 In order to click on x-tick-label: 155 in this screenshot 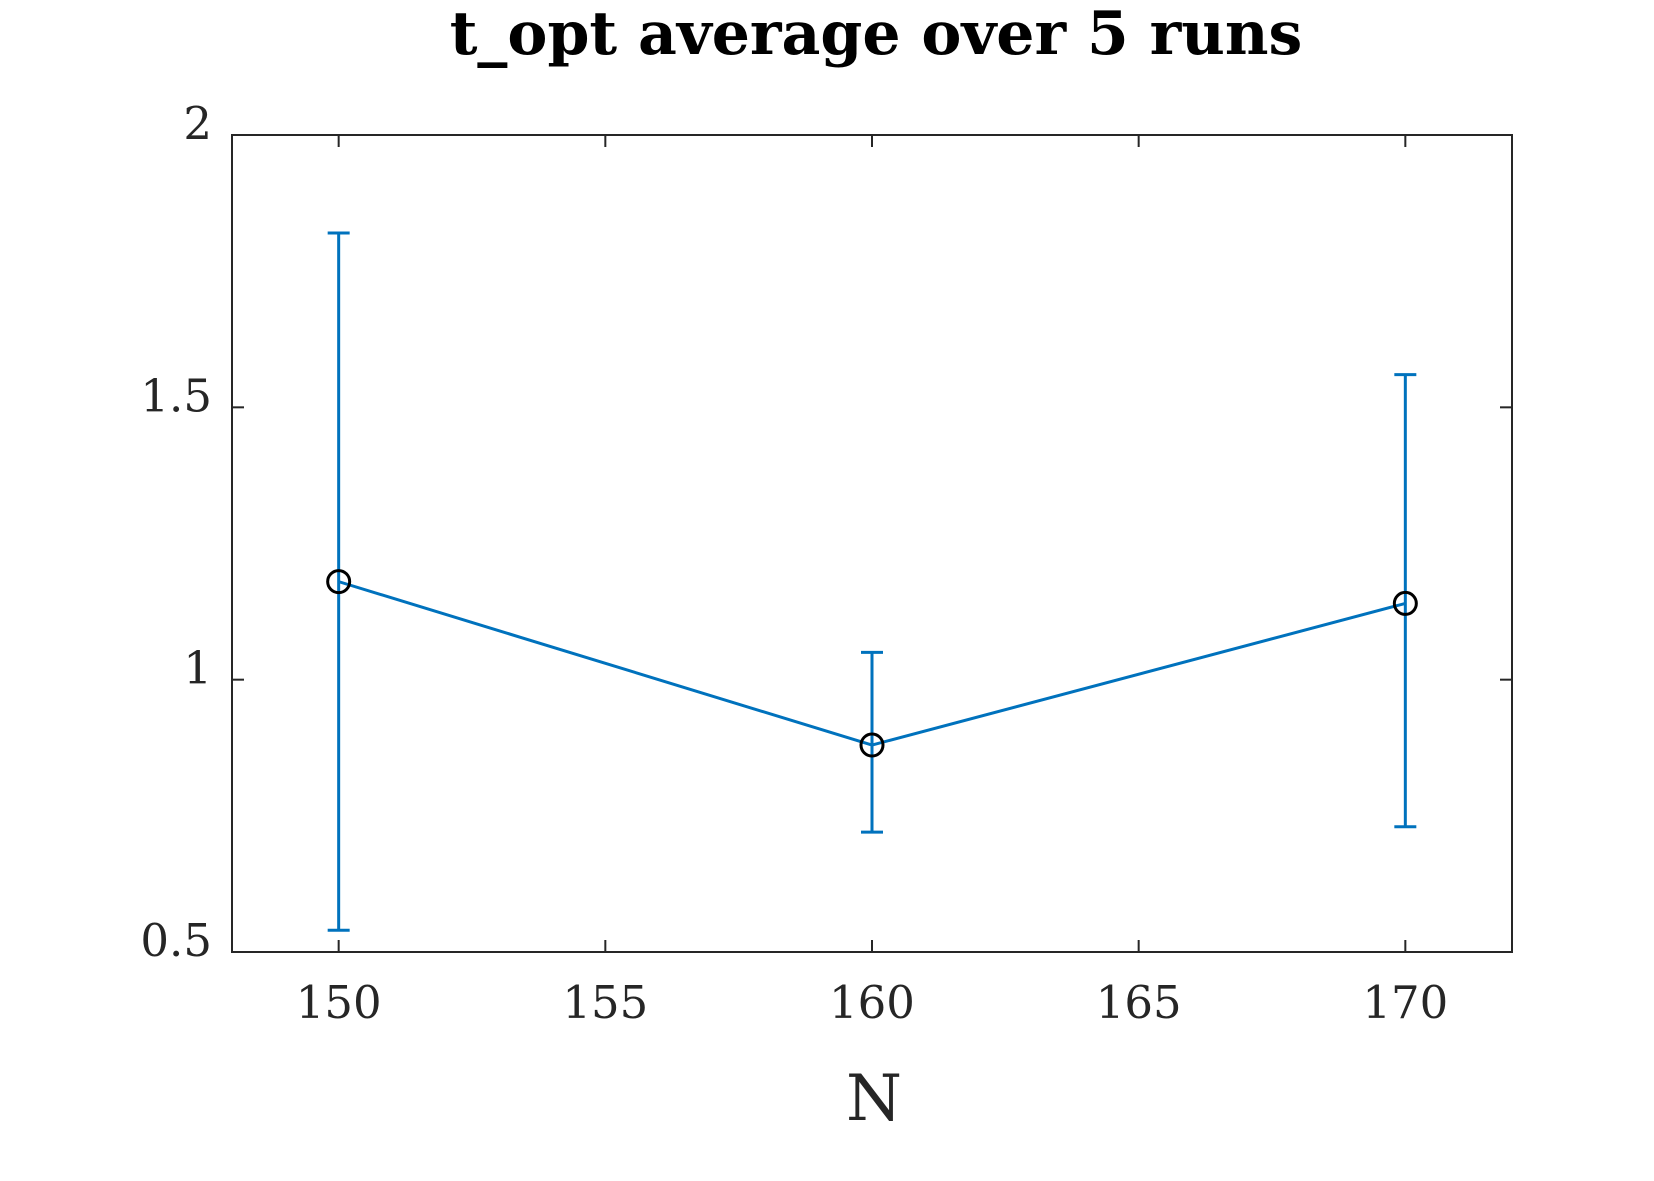, I will do `click(605, 1002)`.